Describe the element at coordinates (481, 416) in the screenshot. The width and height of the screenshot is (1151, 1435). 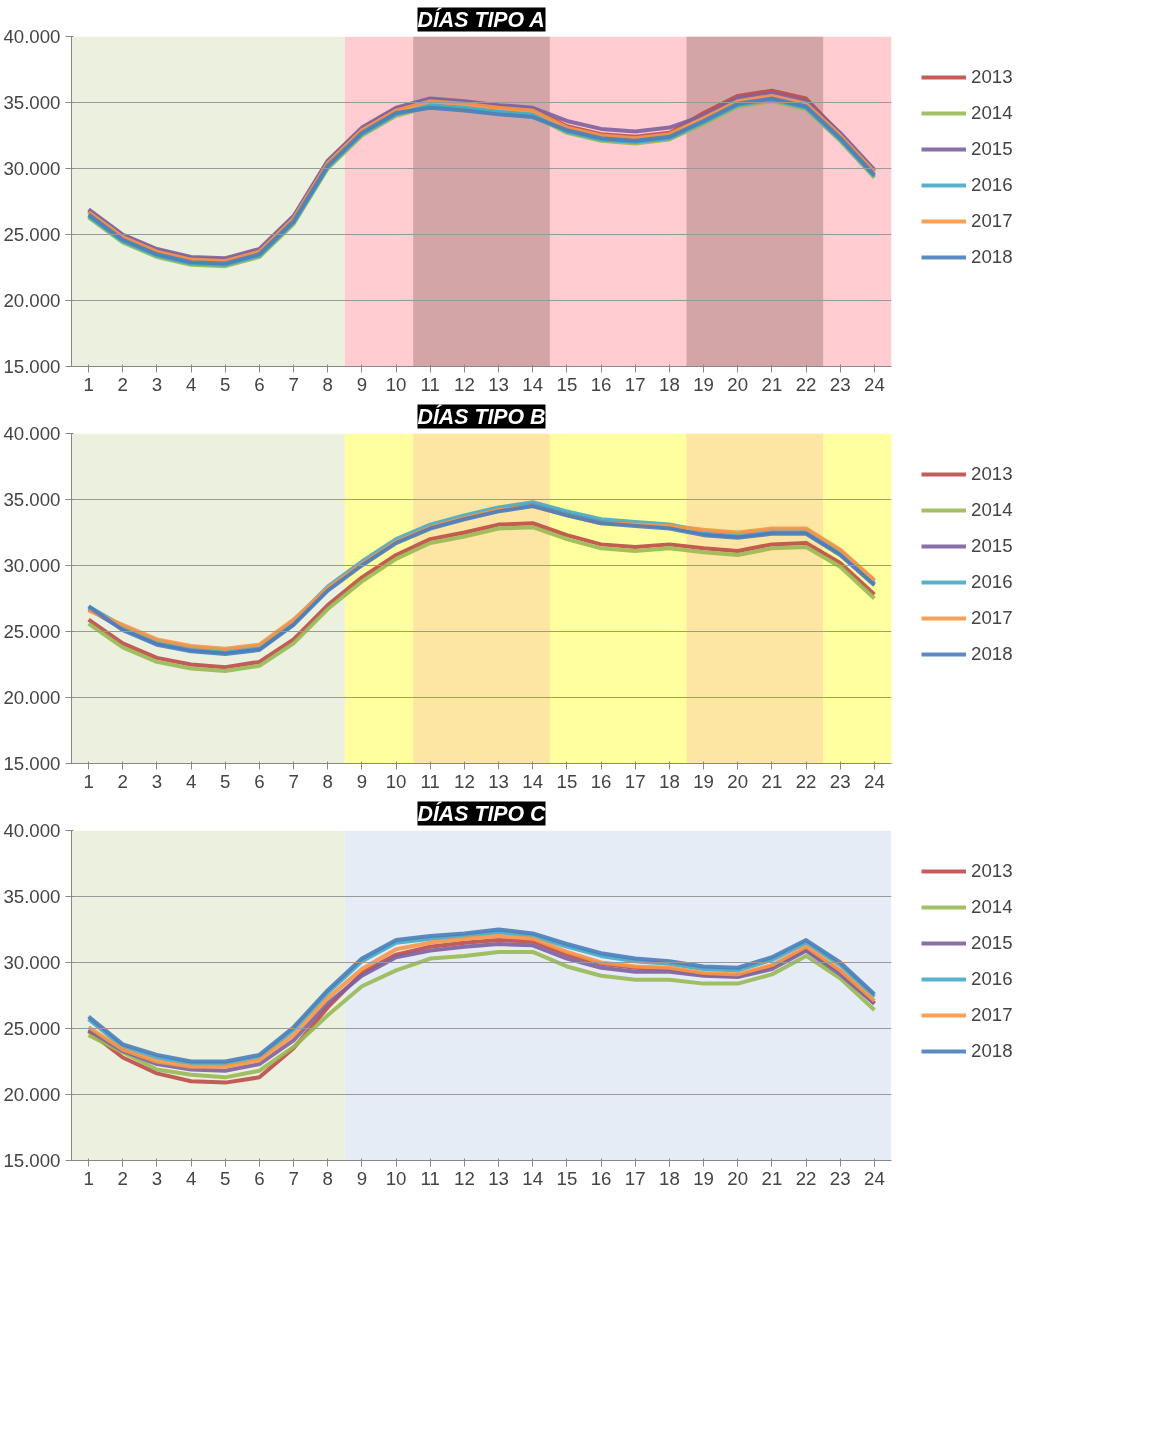
I see `chart-title: DÍAS TIPO B` at that location.